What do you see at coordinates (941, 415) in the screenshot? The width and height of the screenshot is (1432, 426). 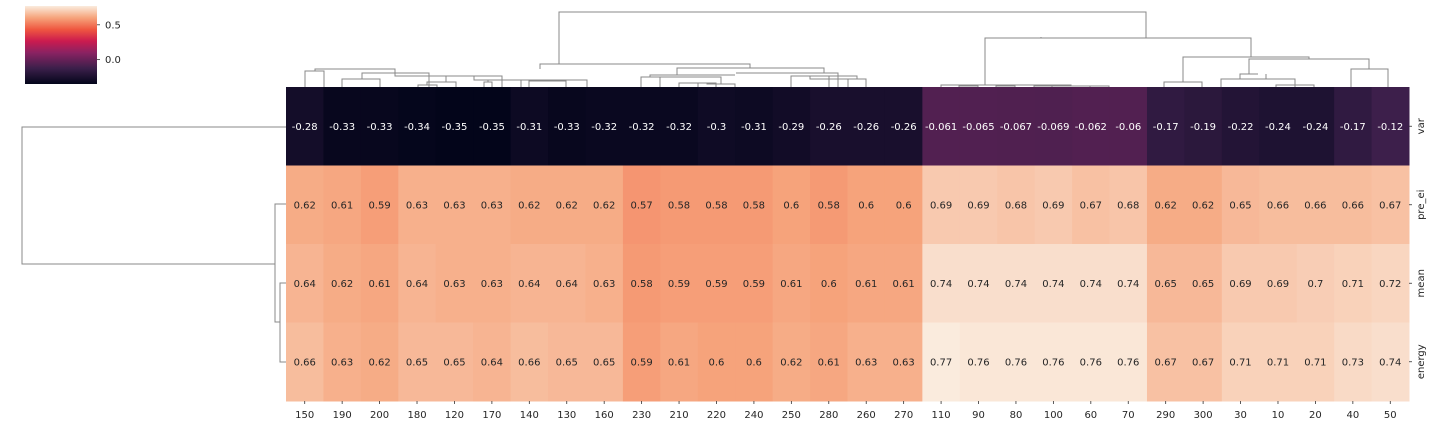 I see `x-tick-label: 110` at bounding box center [941, 415].